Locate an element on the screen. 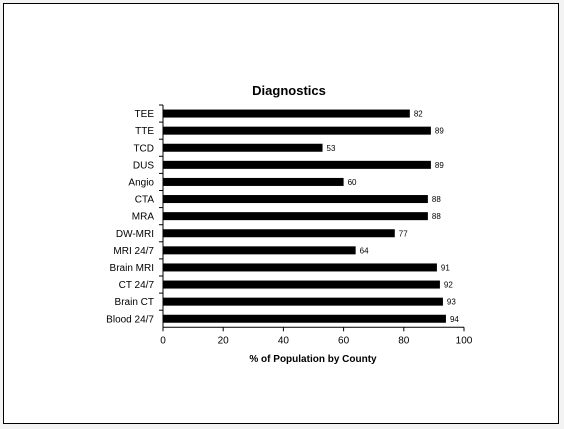 The image size is (564, 429). category-label: CT 24/7 is located at coordinates (137, 285).